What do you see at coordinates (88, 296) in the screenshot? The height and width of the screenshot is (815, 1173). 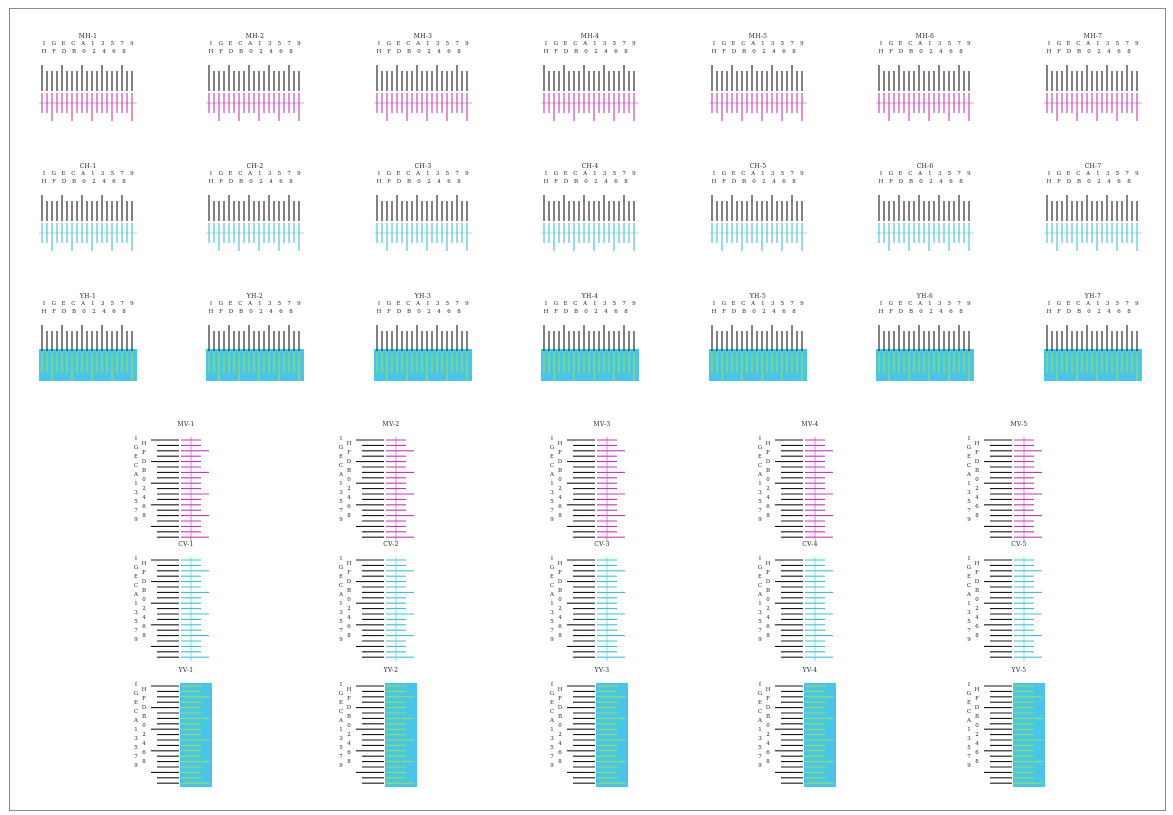 I see `pattern-title: YH-1` at bounding box center [88, 296].